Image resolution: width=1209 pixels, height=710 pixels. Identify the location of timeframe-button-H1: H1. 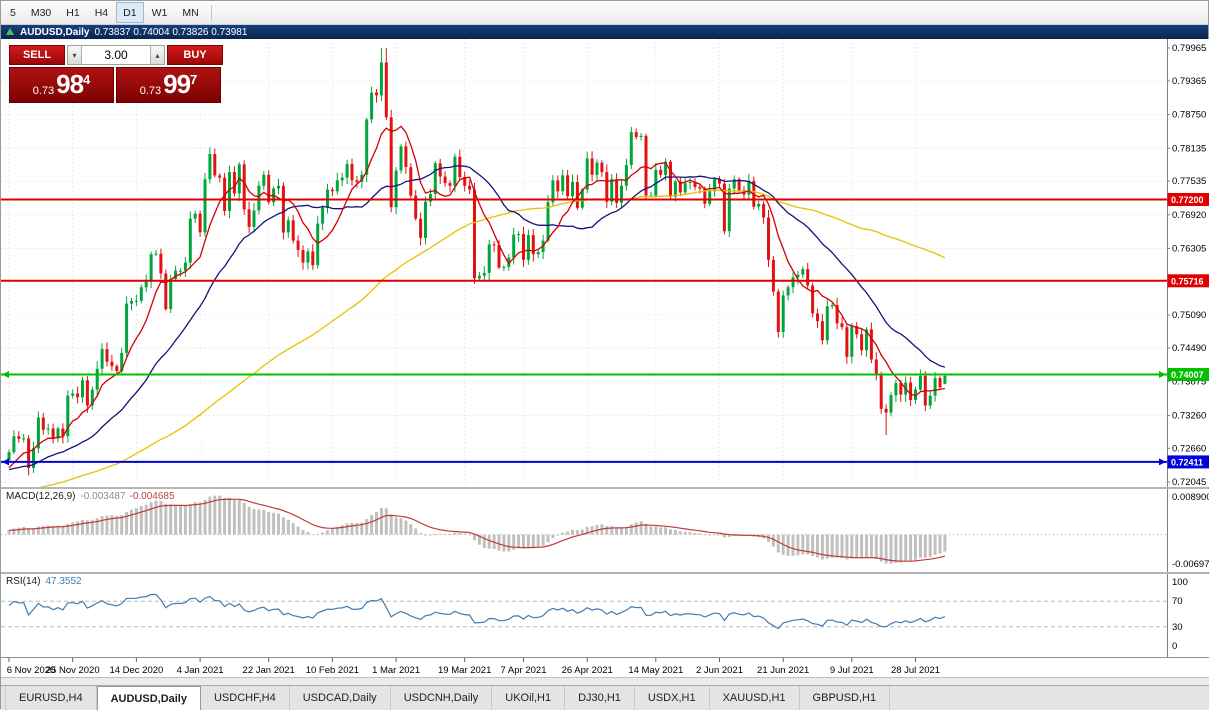
(72, 12).